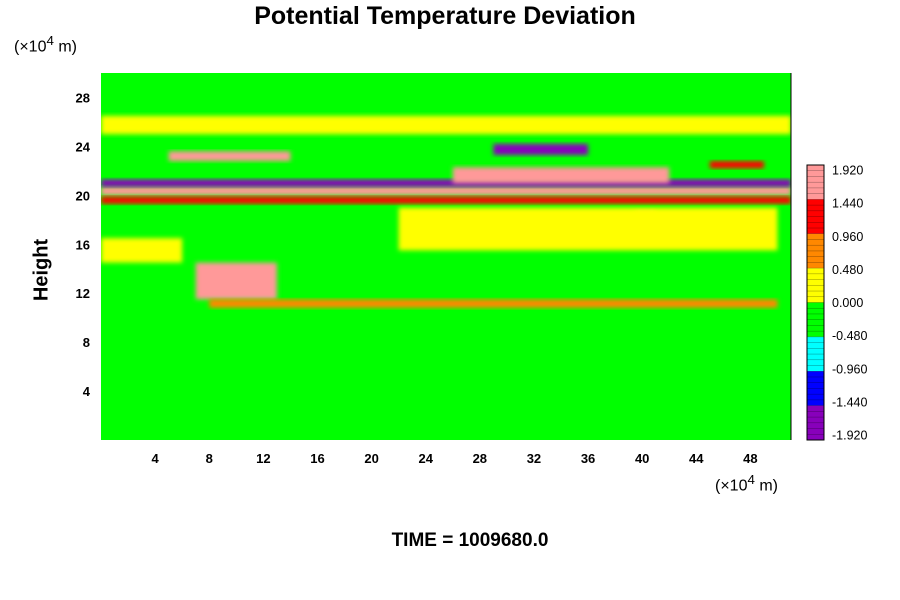 This screenshot has height=600, width=900. I want to click on x-tick-label: 12, so click(263, 458).